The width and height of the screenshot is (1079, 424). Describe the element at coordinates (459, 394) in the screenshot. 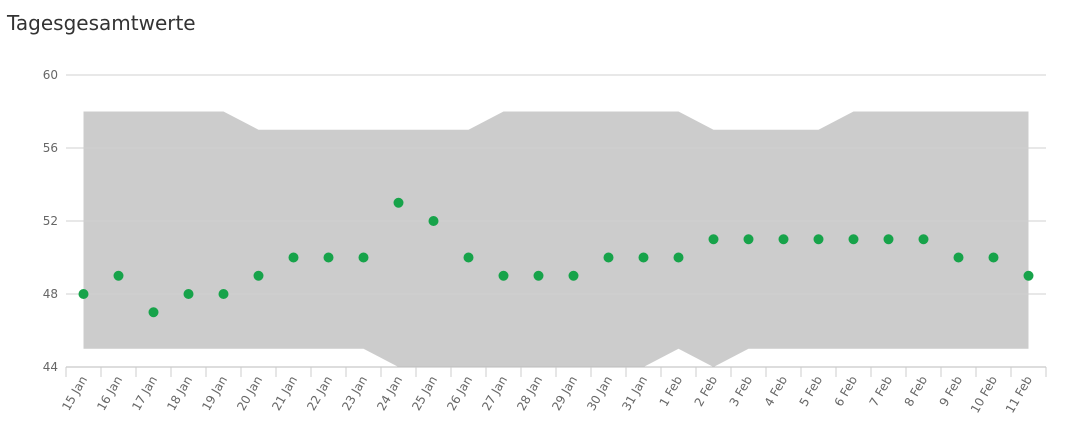

I see `x-tick-label: 26 Jan` at that location.